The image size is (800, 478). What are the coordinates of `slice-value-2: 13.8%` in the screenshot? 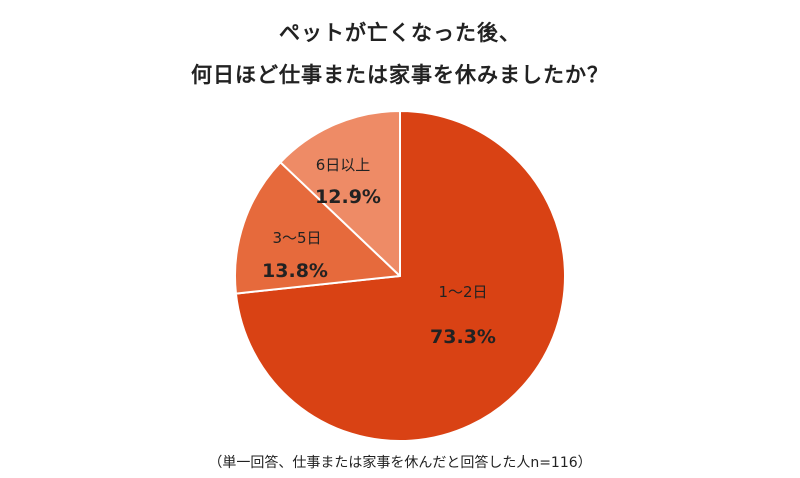 It's located at (295, 271).